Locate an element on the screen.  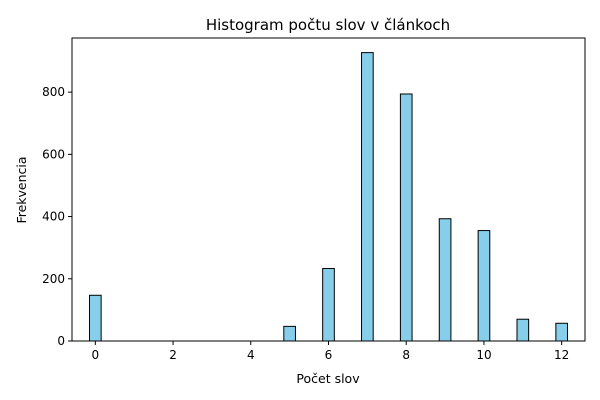
y-tick-label: 200 is located at coordinates (53, 279).